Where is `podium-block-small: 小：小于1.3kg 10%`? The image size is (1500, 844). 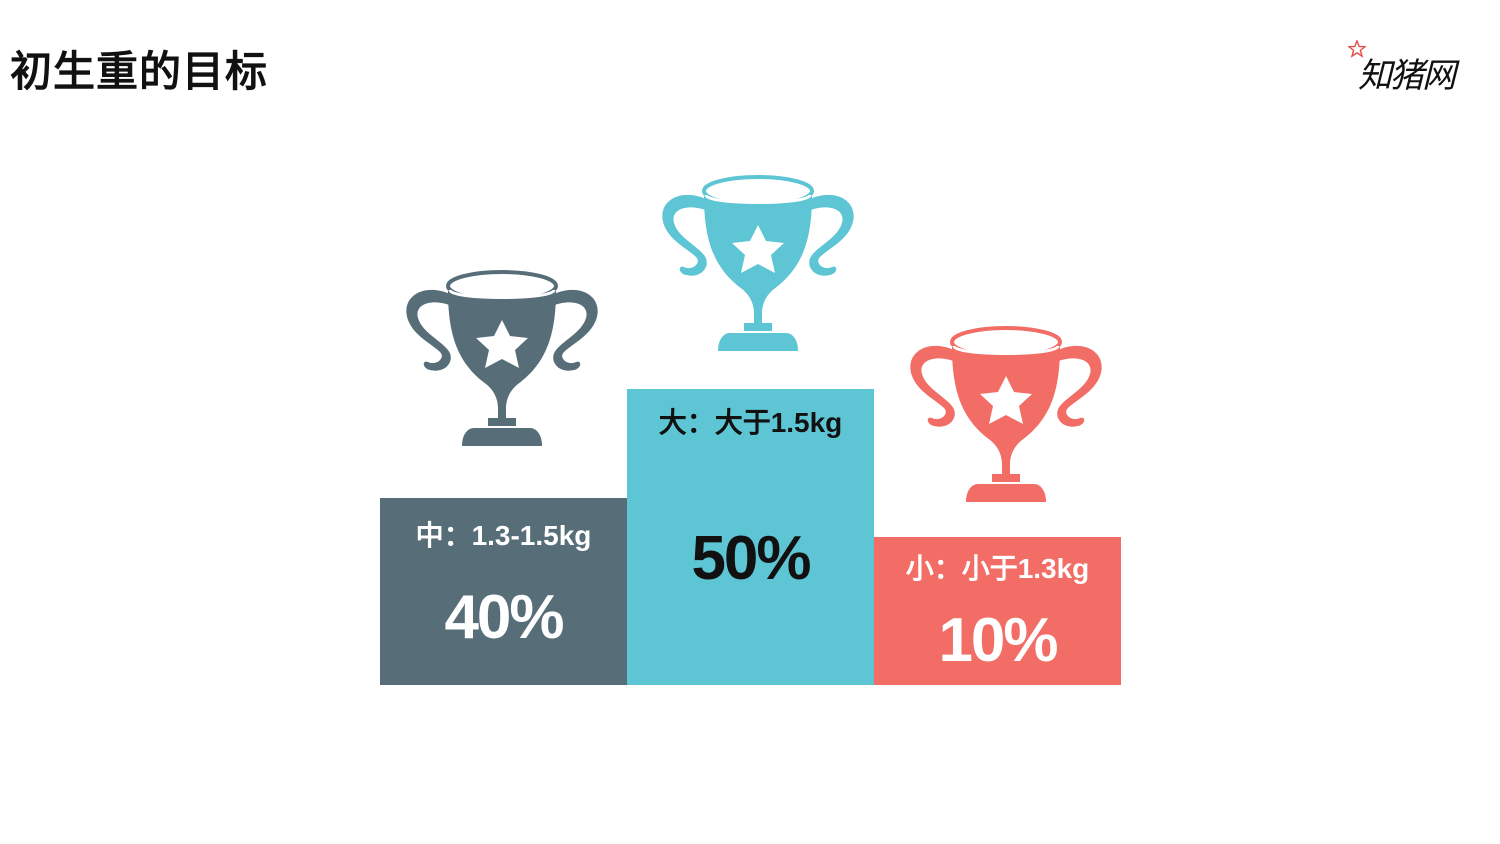 podium-block-small: 小：小于1.3kg 10% is located at coordinates (997, 611).